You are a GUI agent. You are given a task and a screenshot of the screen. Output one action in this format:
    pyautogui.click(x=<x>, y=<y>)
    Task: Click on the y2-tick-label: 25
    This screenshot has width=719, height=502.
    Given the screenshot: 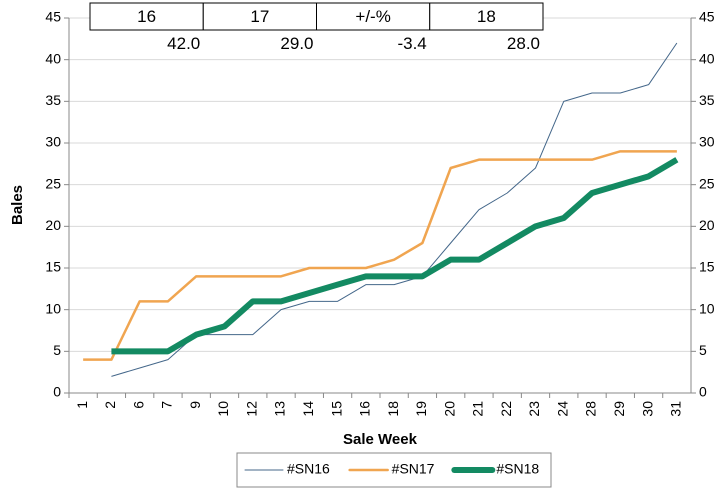 What is the action you would take?
    pyautogui.click(x=707, y=183)
    